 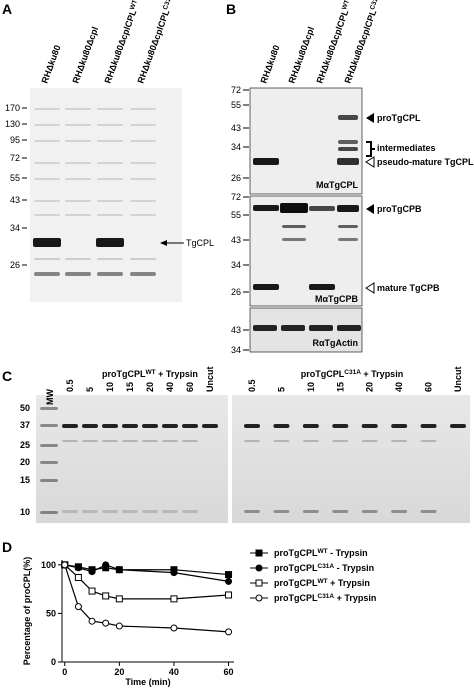 What do you see at coordinates (337, 185) in the screenshot?
I see `antibody-label: MαTgCPL` at bounding box center [337, 185].